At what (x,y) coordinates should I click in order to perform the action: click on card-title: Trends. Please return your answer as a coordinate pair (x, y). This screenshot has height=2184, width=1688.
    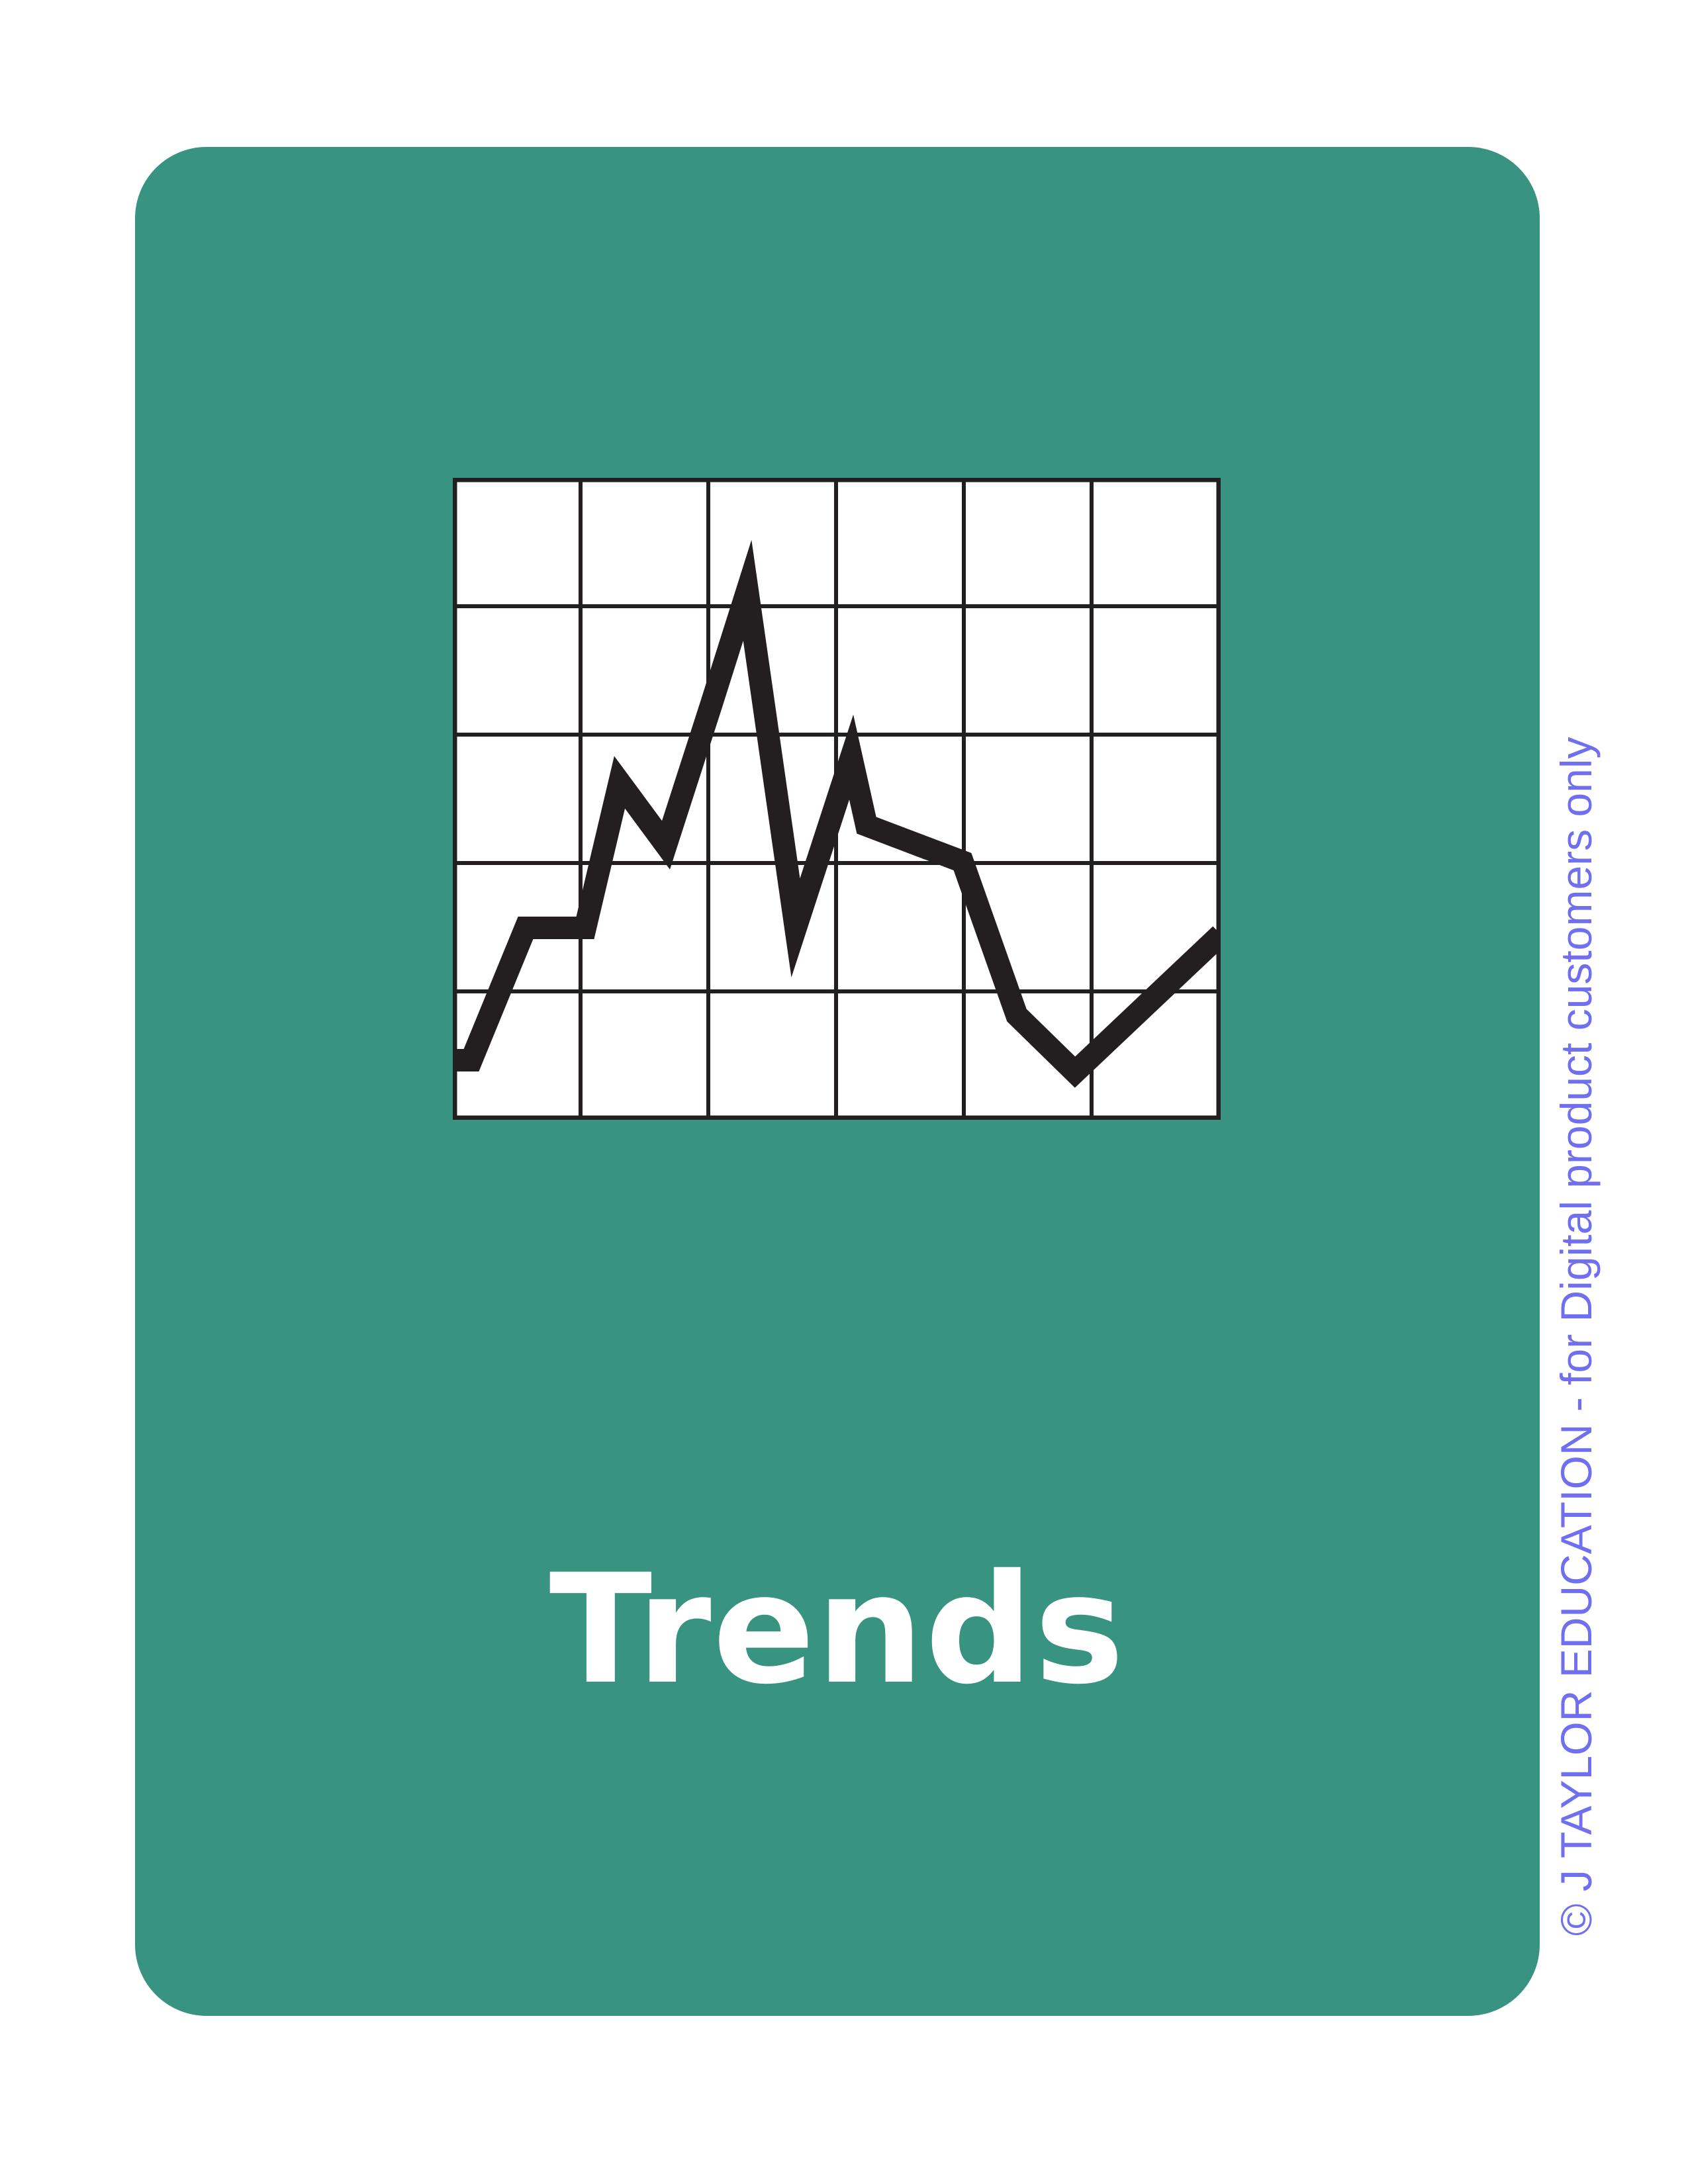
    Looking at the image, I should click on (837, 1629).